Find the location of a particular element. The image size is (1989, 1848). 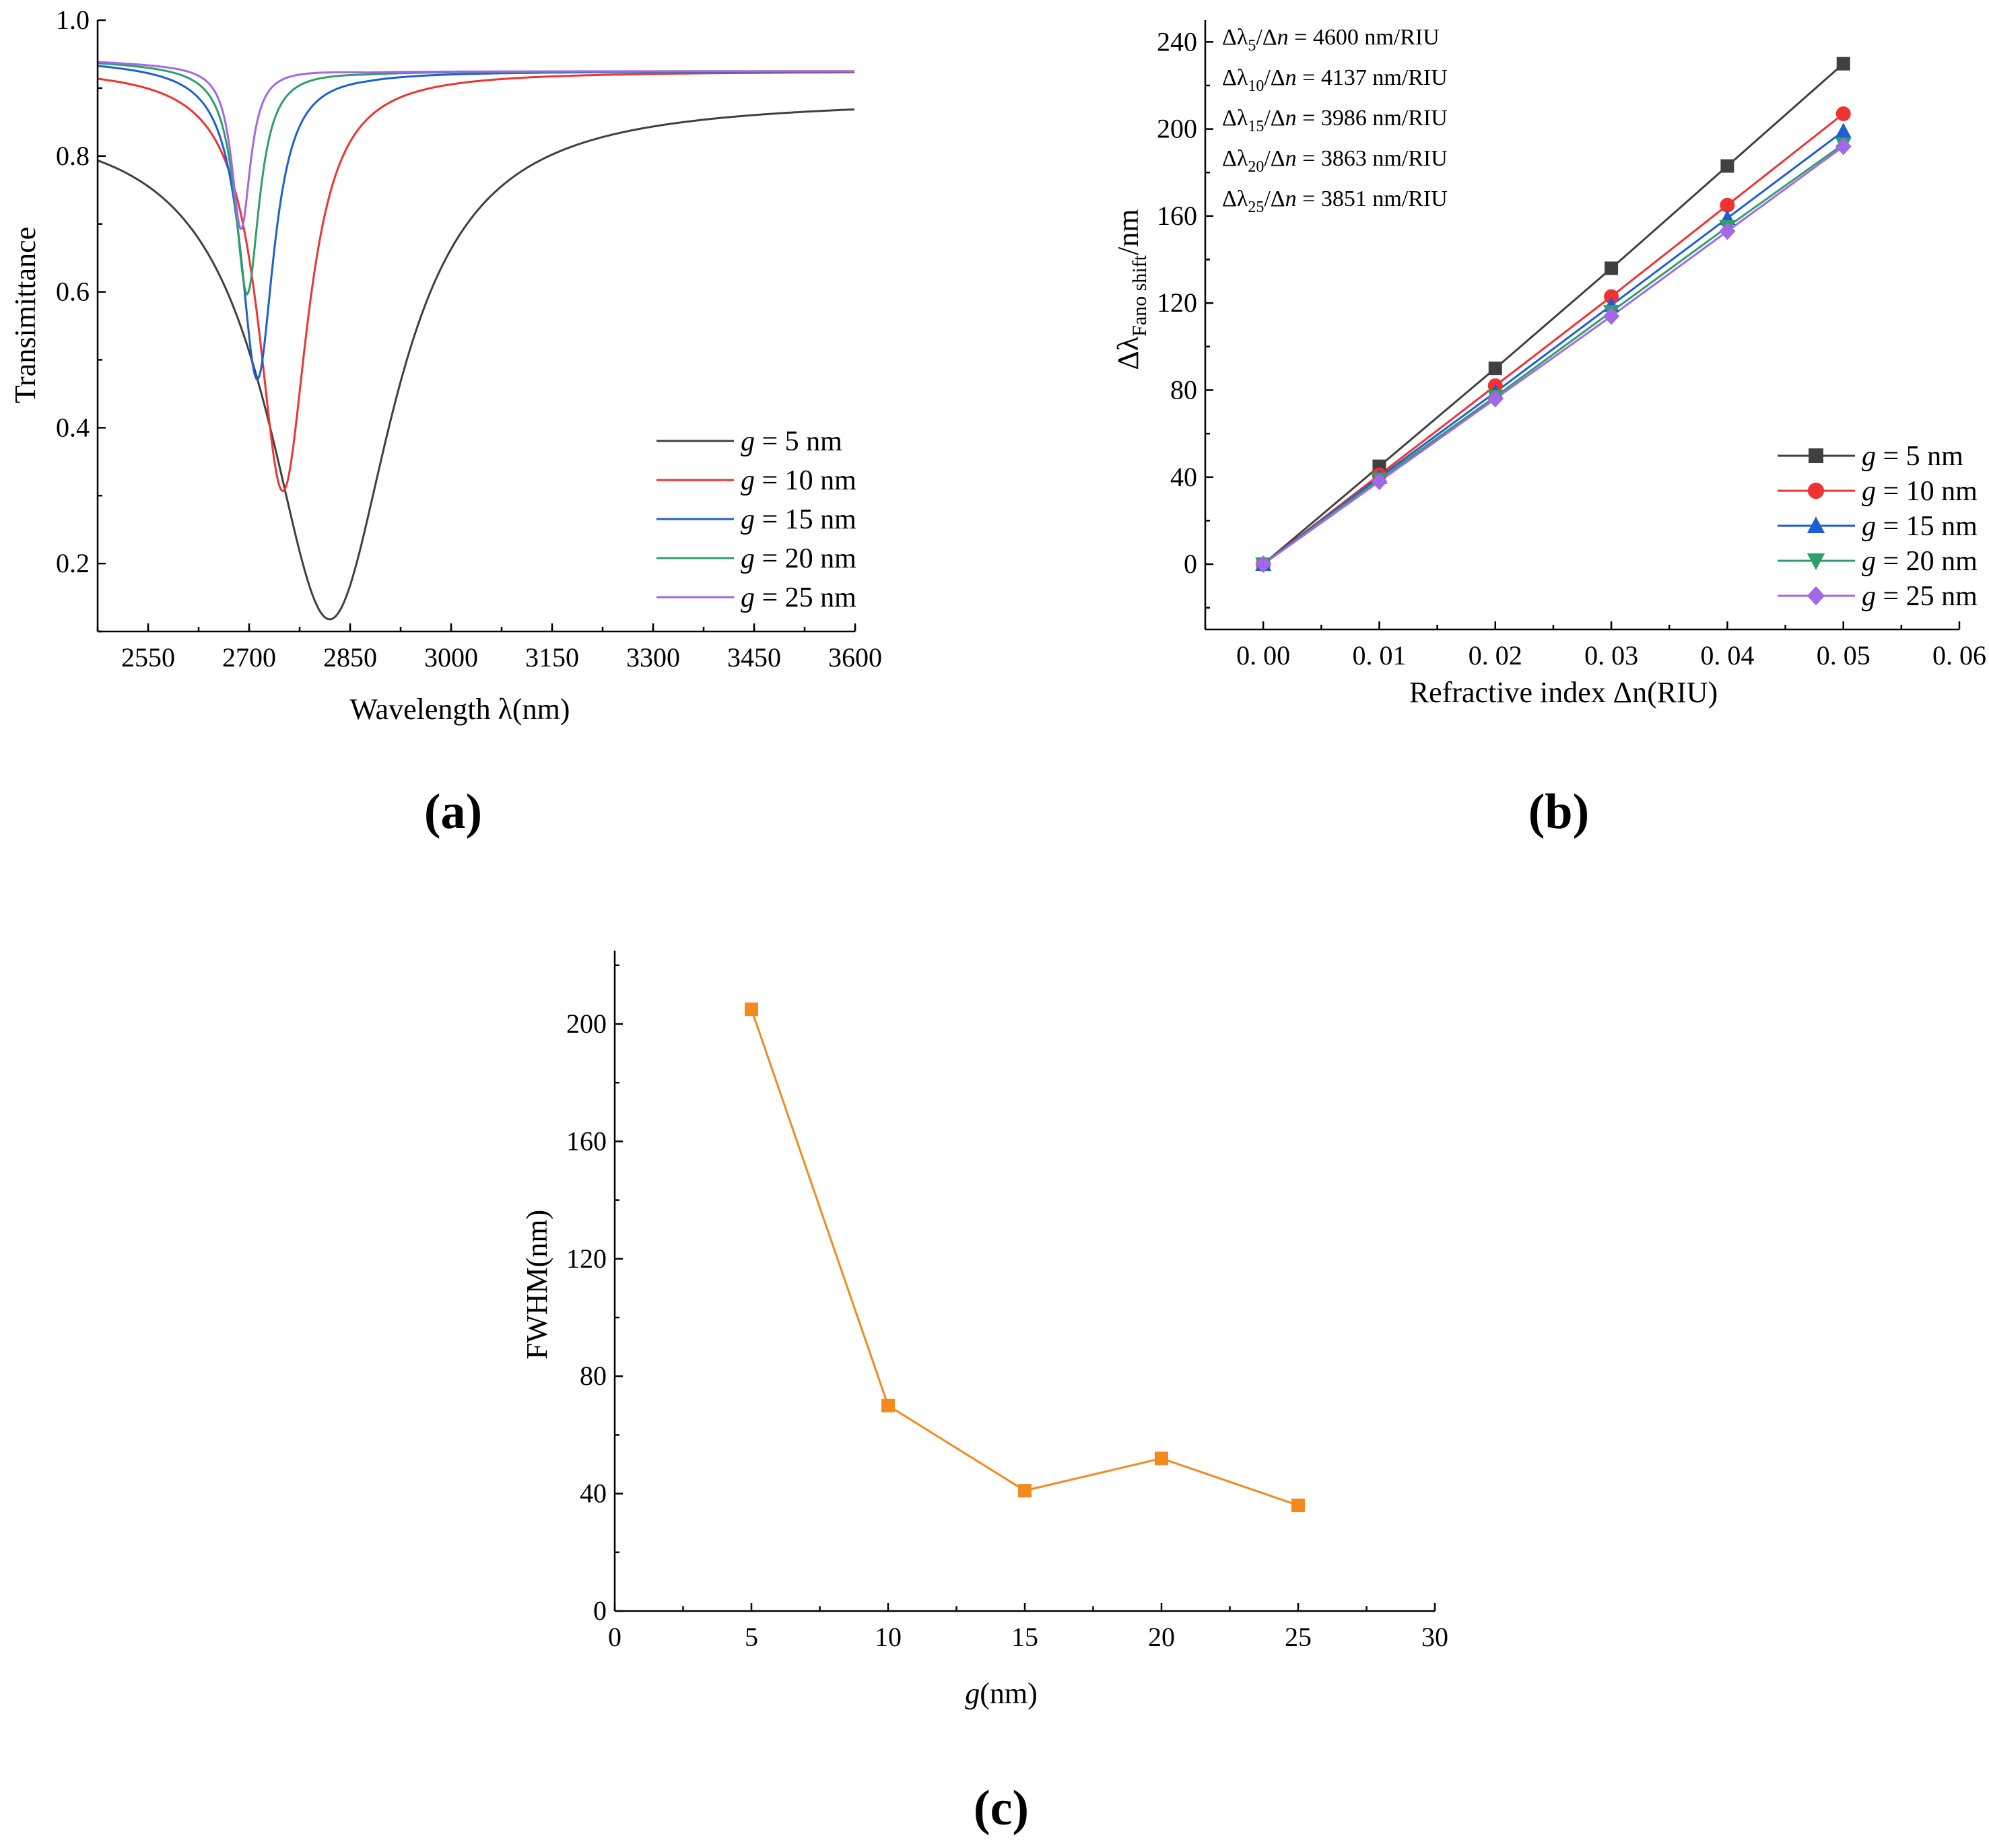

chart-a-legend-item-5-label: g = 25 nm is located at coordinates (798, 597).